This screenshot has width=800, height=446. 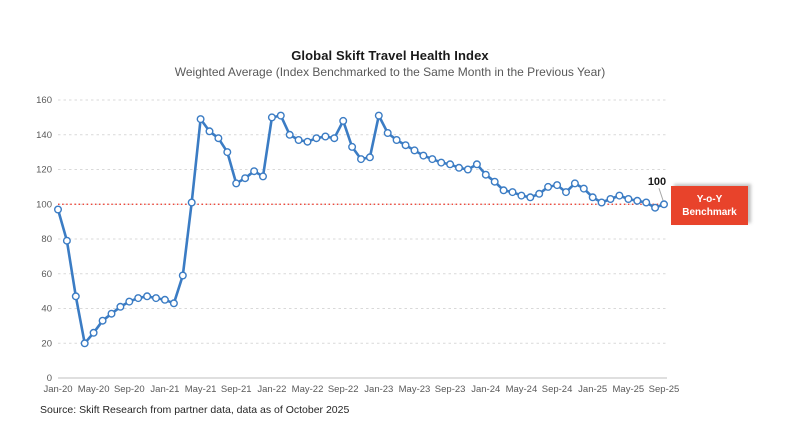 I want to click on svg-text: Sep-25, so click(x=664, y=389).